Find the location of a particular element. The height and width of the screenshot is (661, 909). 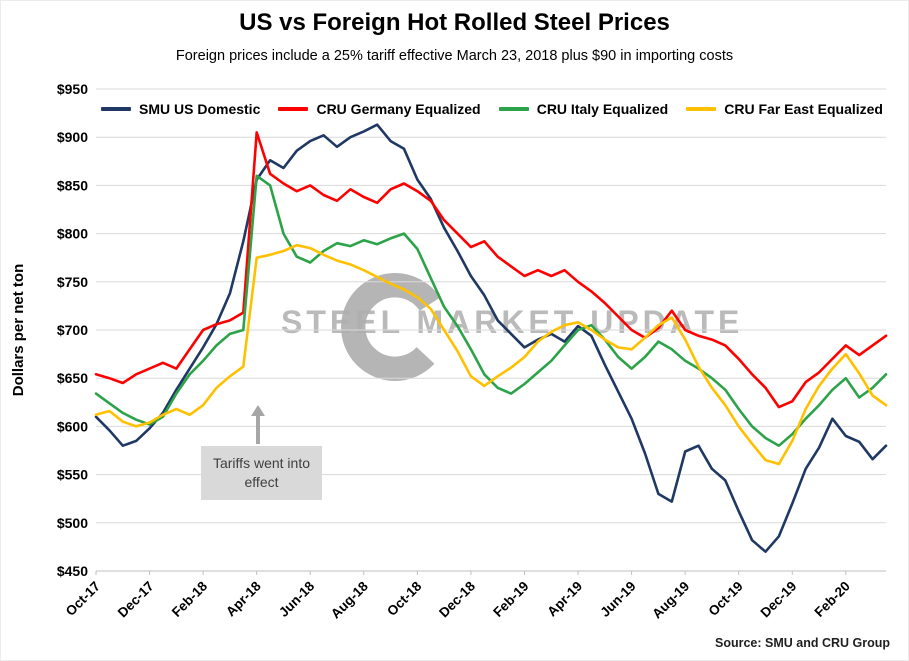

legend-item-cru-far-east: CRU Far East Equalized is located at coordinates (784, 109).